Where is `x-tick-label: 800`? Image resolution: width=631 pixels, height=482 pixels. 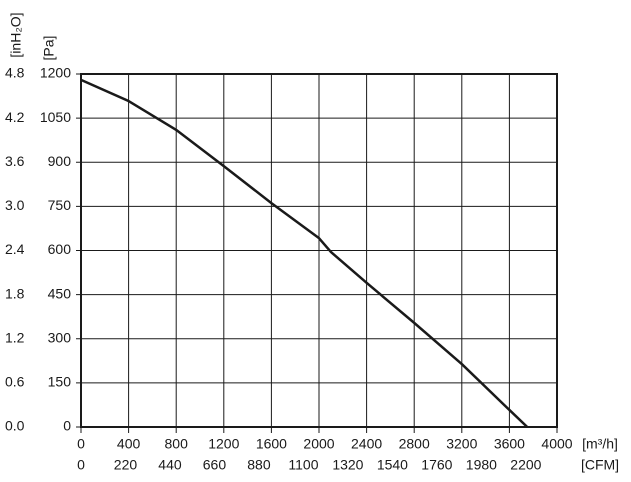
x-tick-label: 800 is located at coordinates (177, 444).